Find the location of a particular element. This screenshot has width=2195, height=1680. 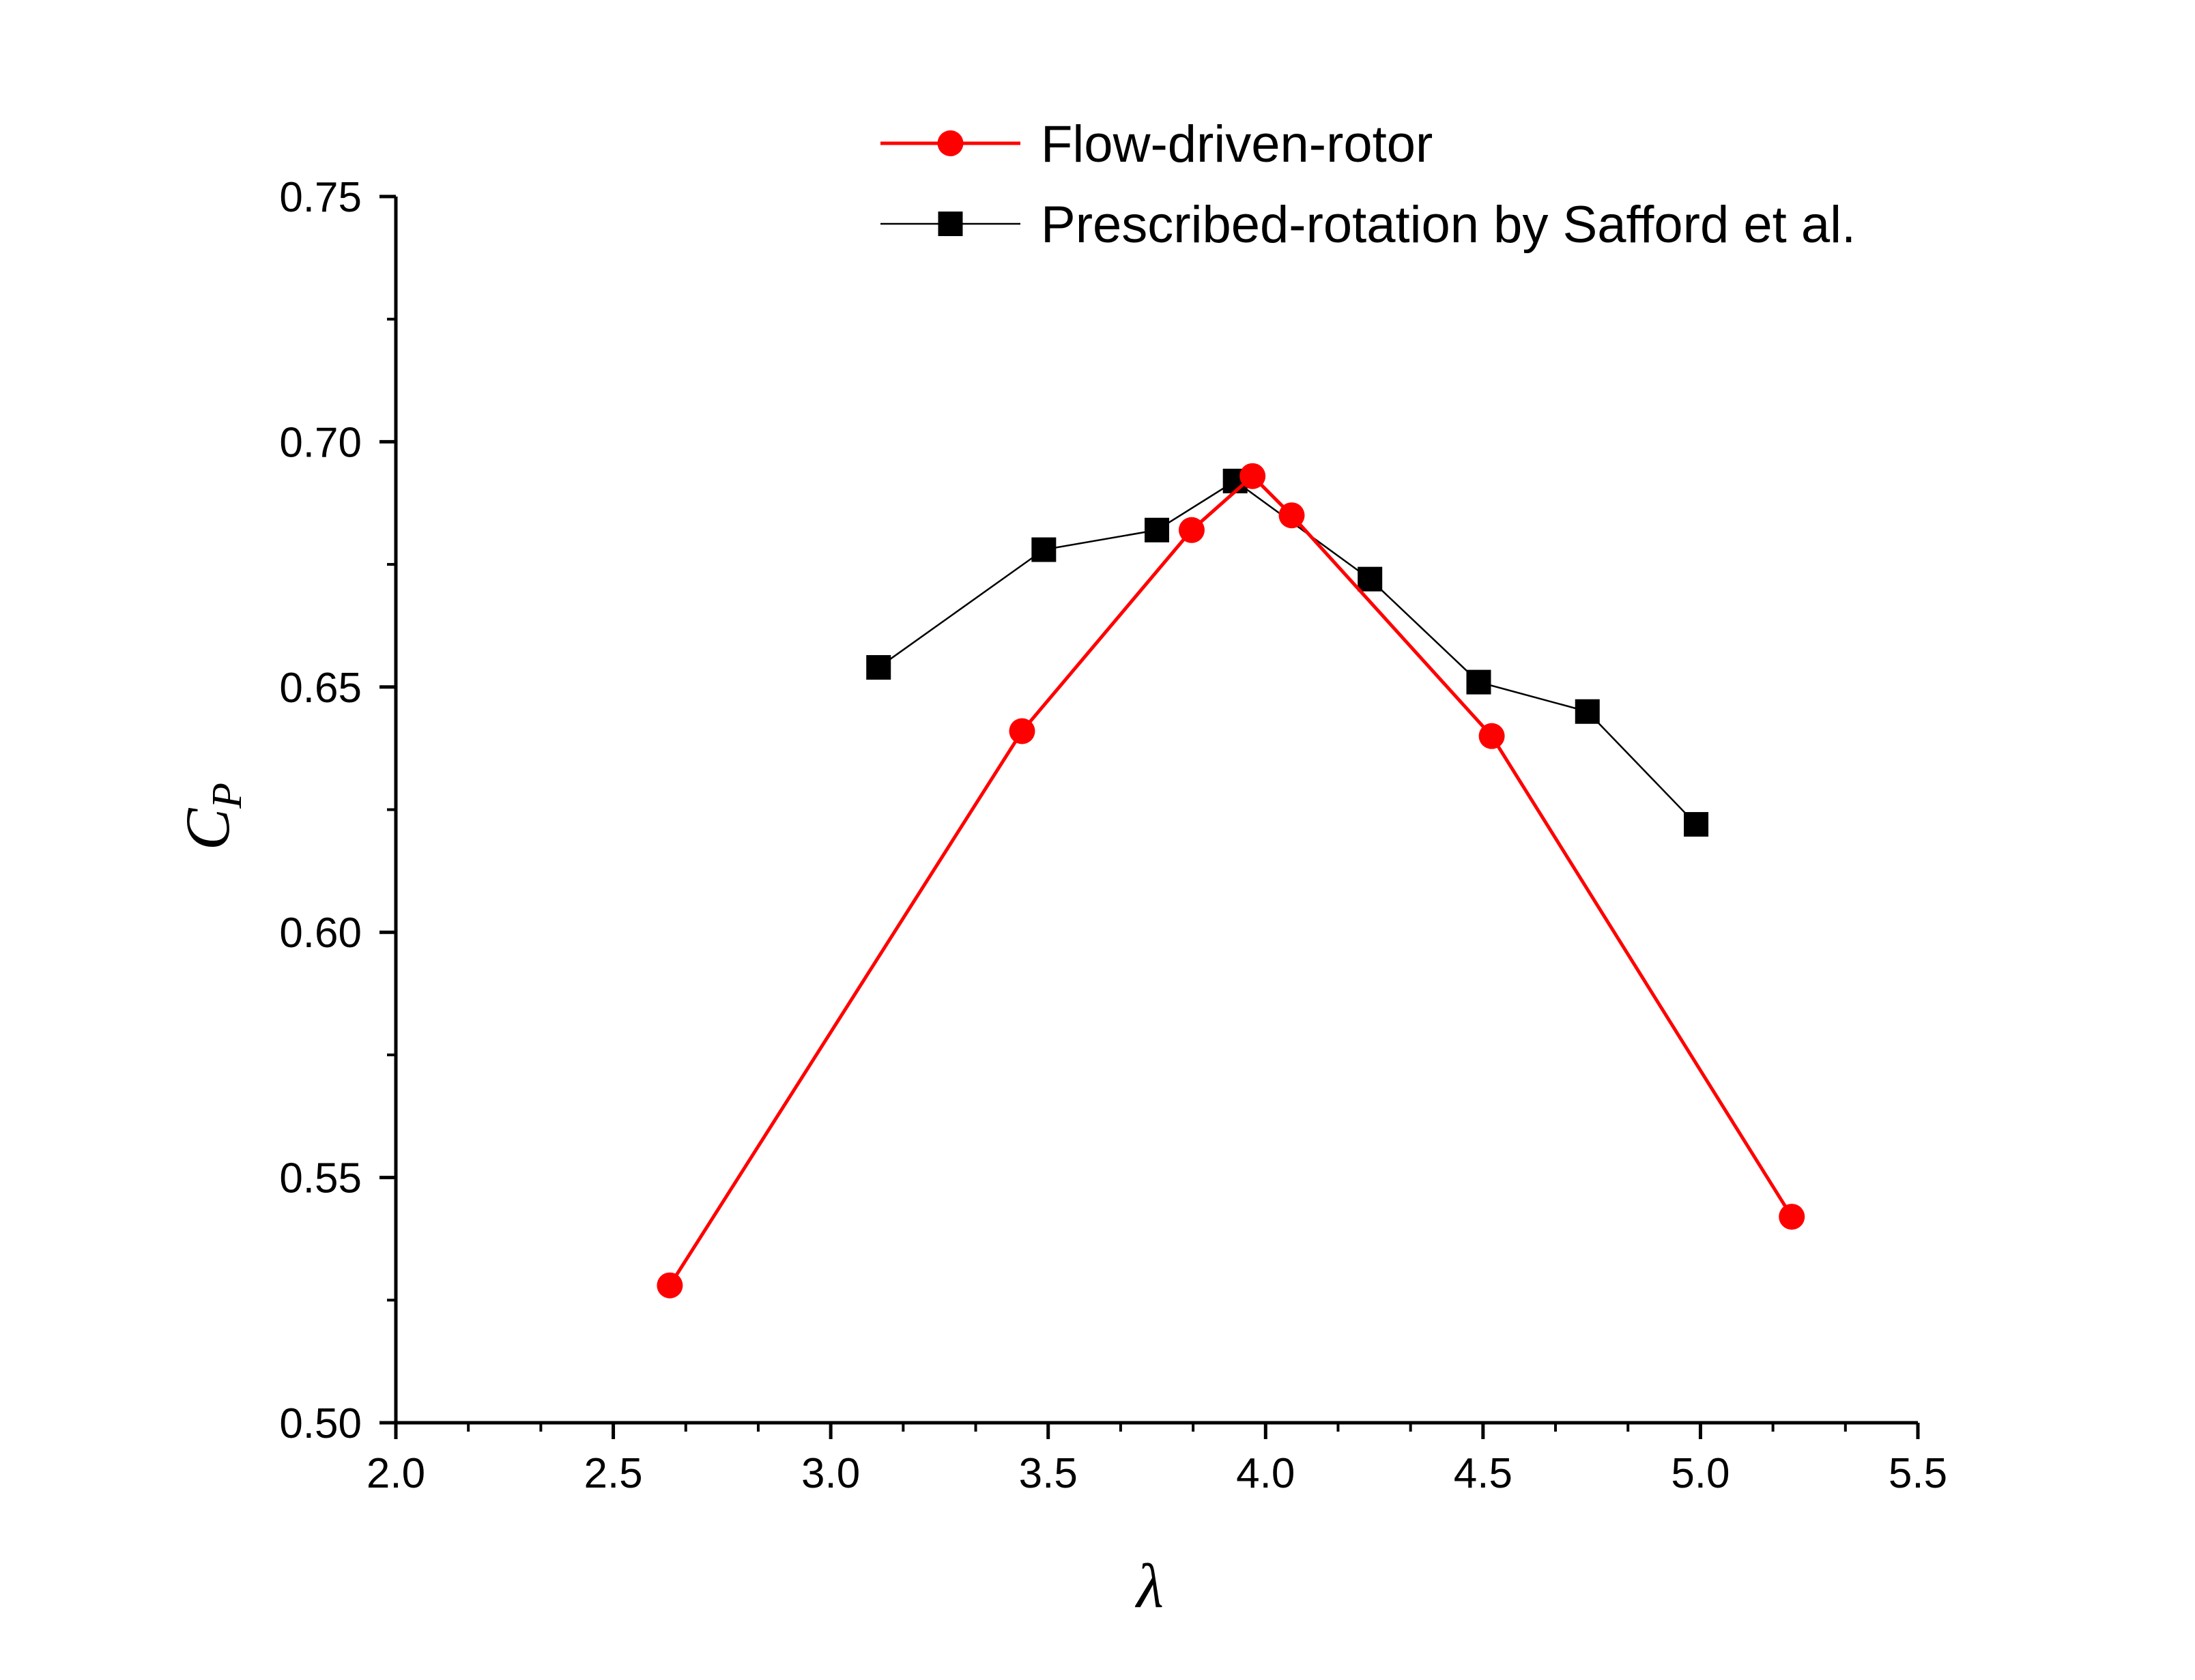

legend-label: Prescribed-rotation by Safford et al. is located at coordinates (1449, 225).